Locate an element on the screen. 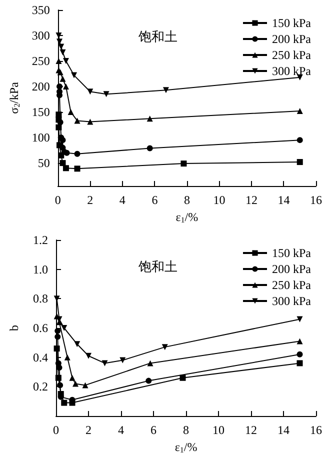 Image resolution: width=336 pixels, height=468 pixels. y-tick-label: 200 is located at coordinates (41, 87).